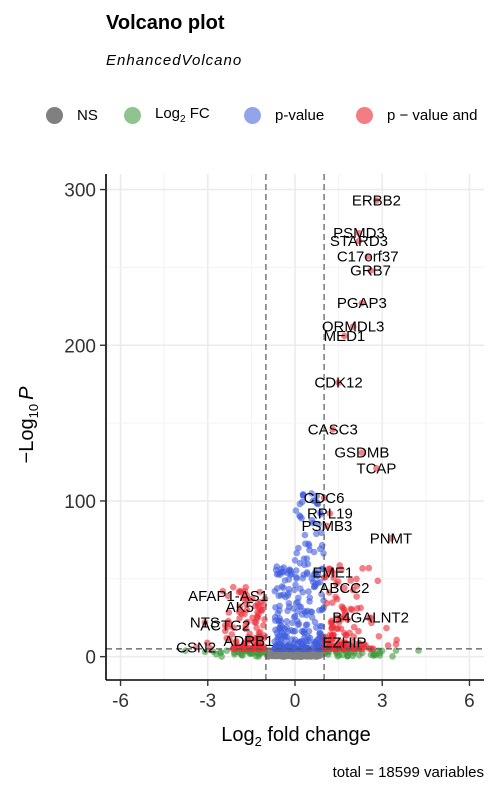 Image resolution: width=500 pixels, height=800 pixels. What do you see at coordinates (362, 303) in the screenshot?
I see `gene-label-pgap3: PGAP3` at bounding box center [362, 303].